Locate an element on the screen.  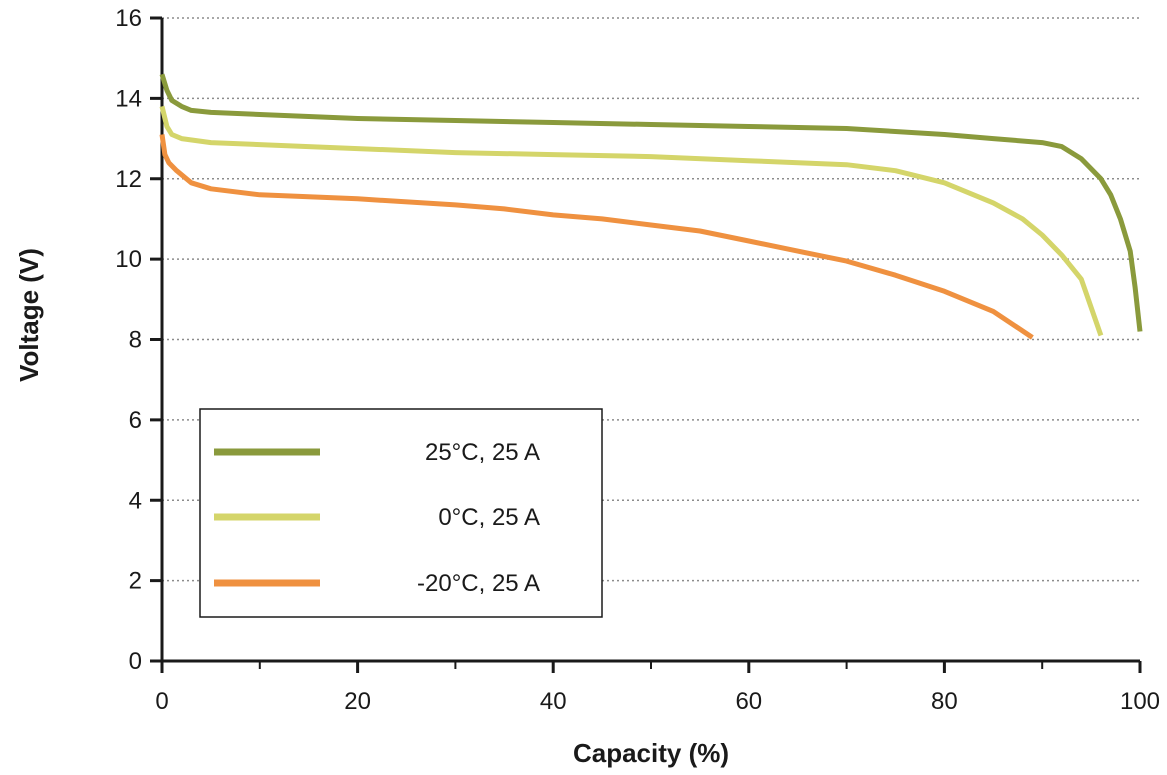
legend-label-0: 25°C, 25 A is located at coordinates (482, 452).